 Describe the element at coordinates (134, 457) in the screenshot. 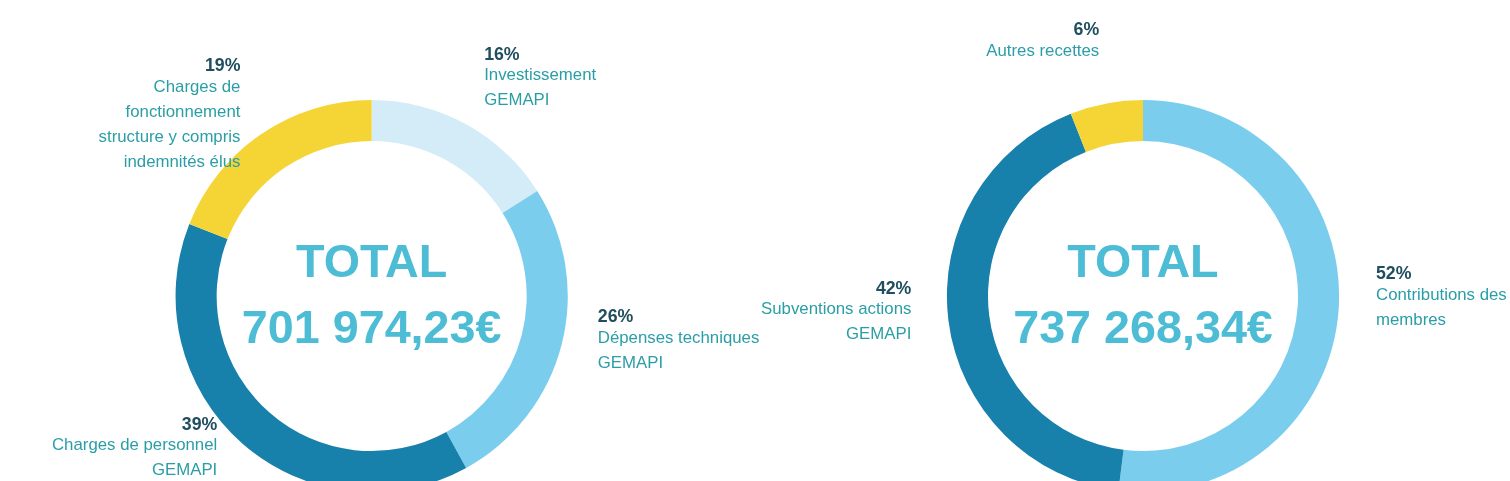

I see `slice-label: Charges de personnel GEMAPI` at that location.